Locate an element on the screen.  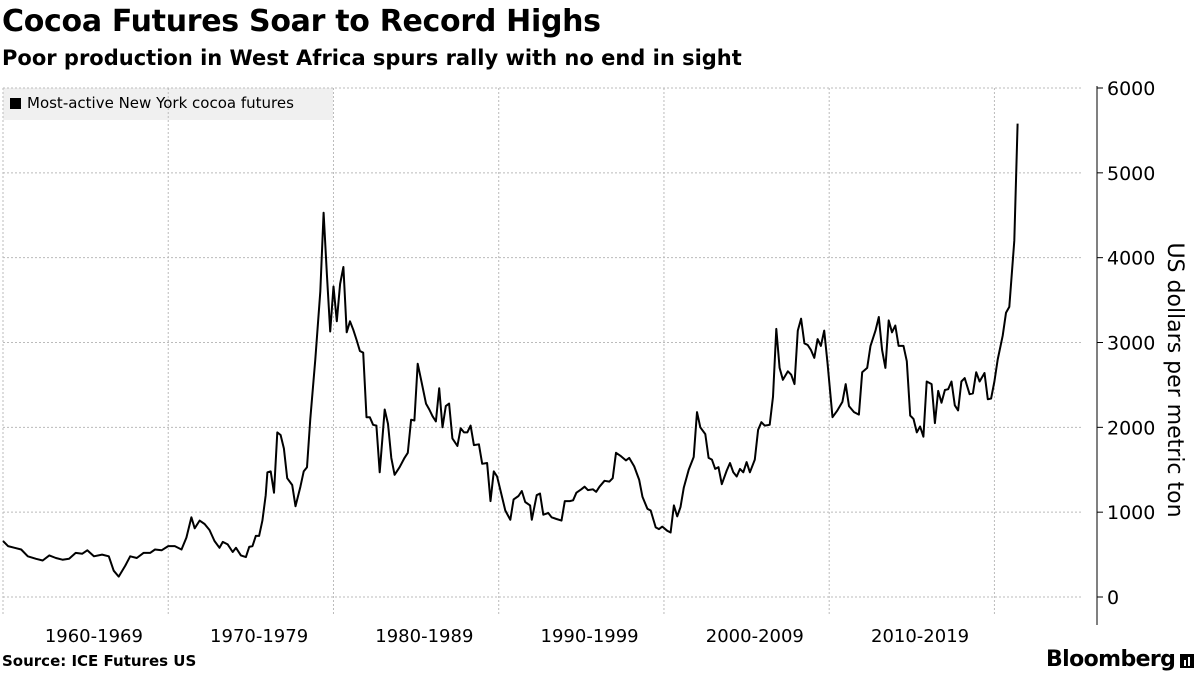
y-axis-label: US dollars per metric ton is located at coordinates (1174, 379).